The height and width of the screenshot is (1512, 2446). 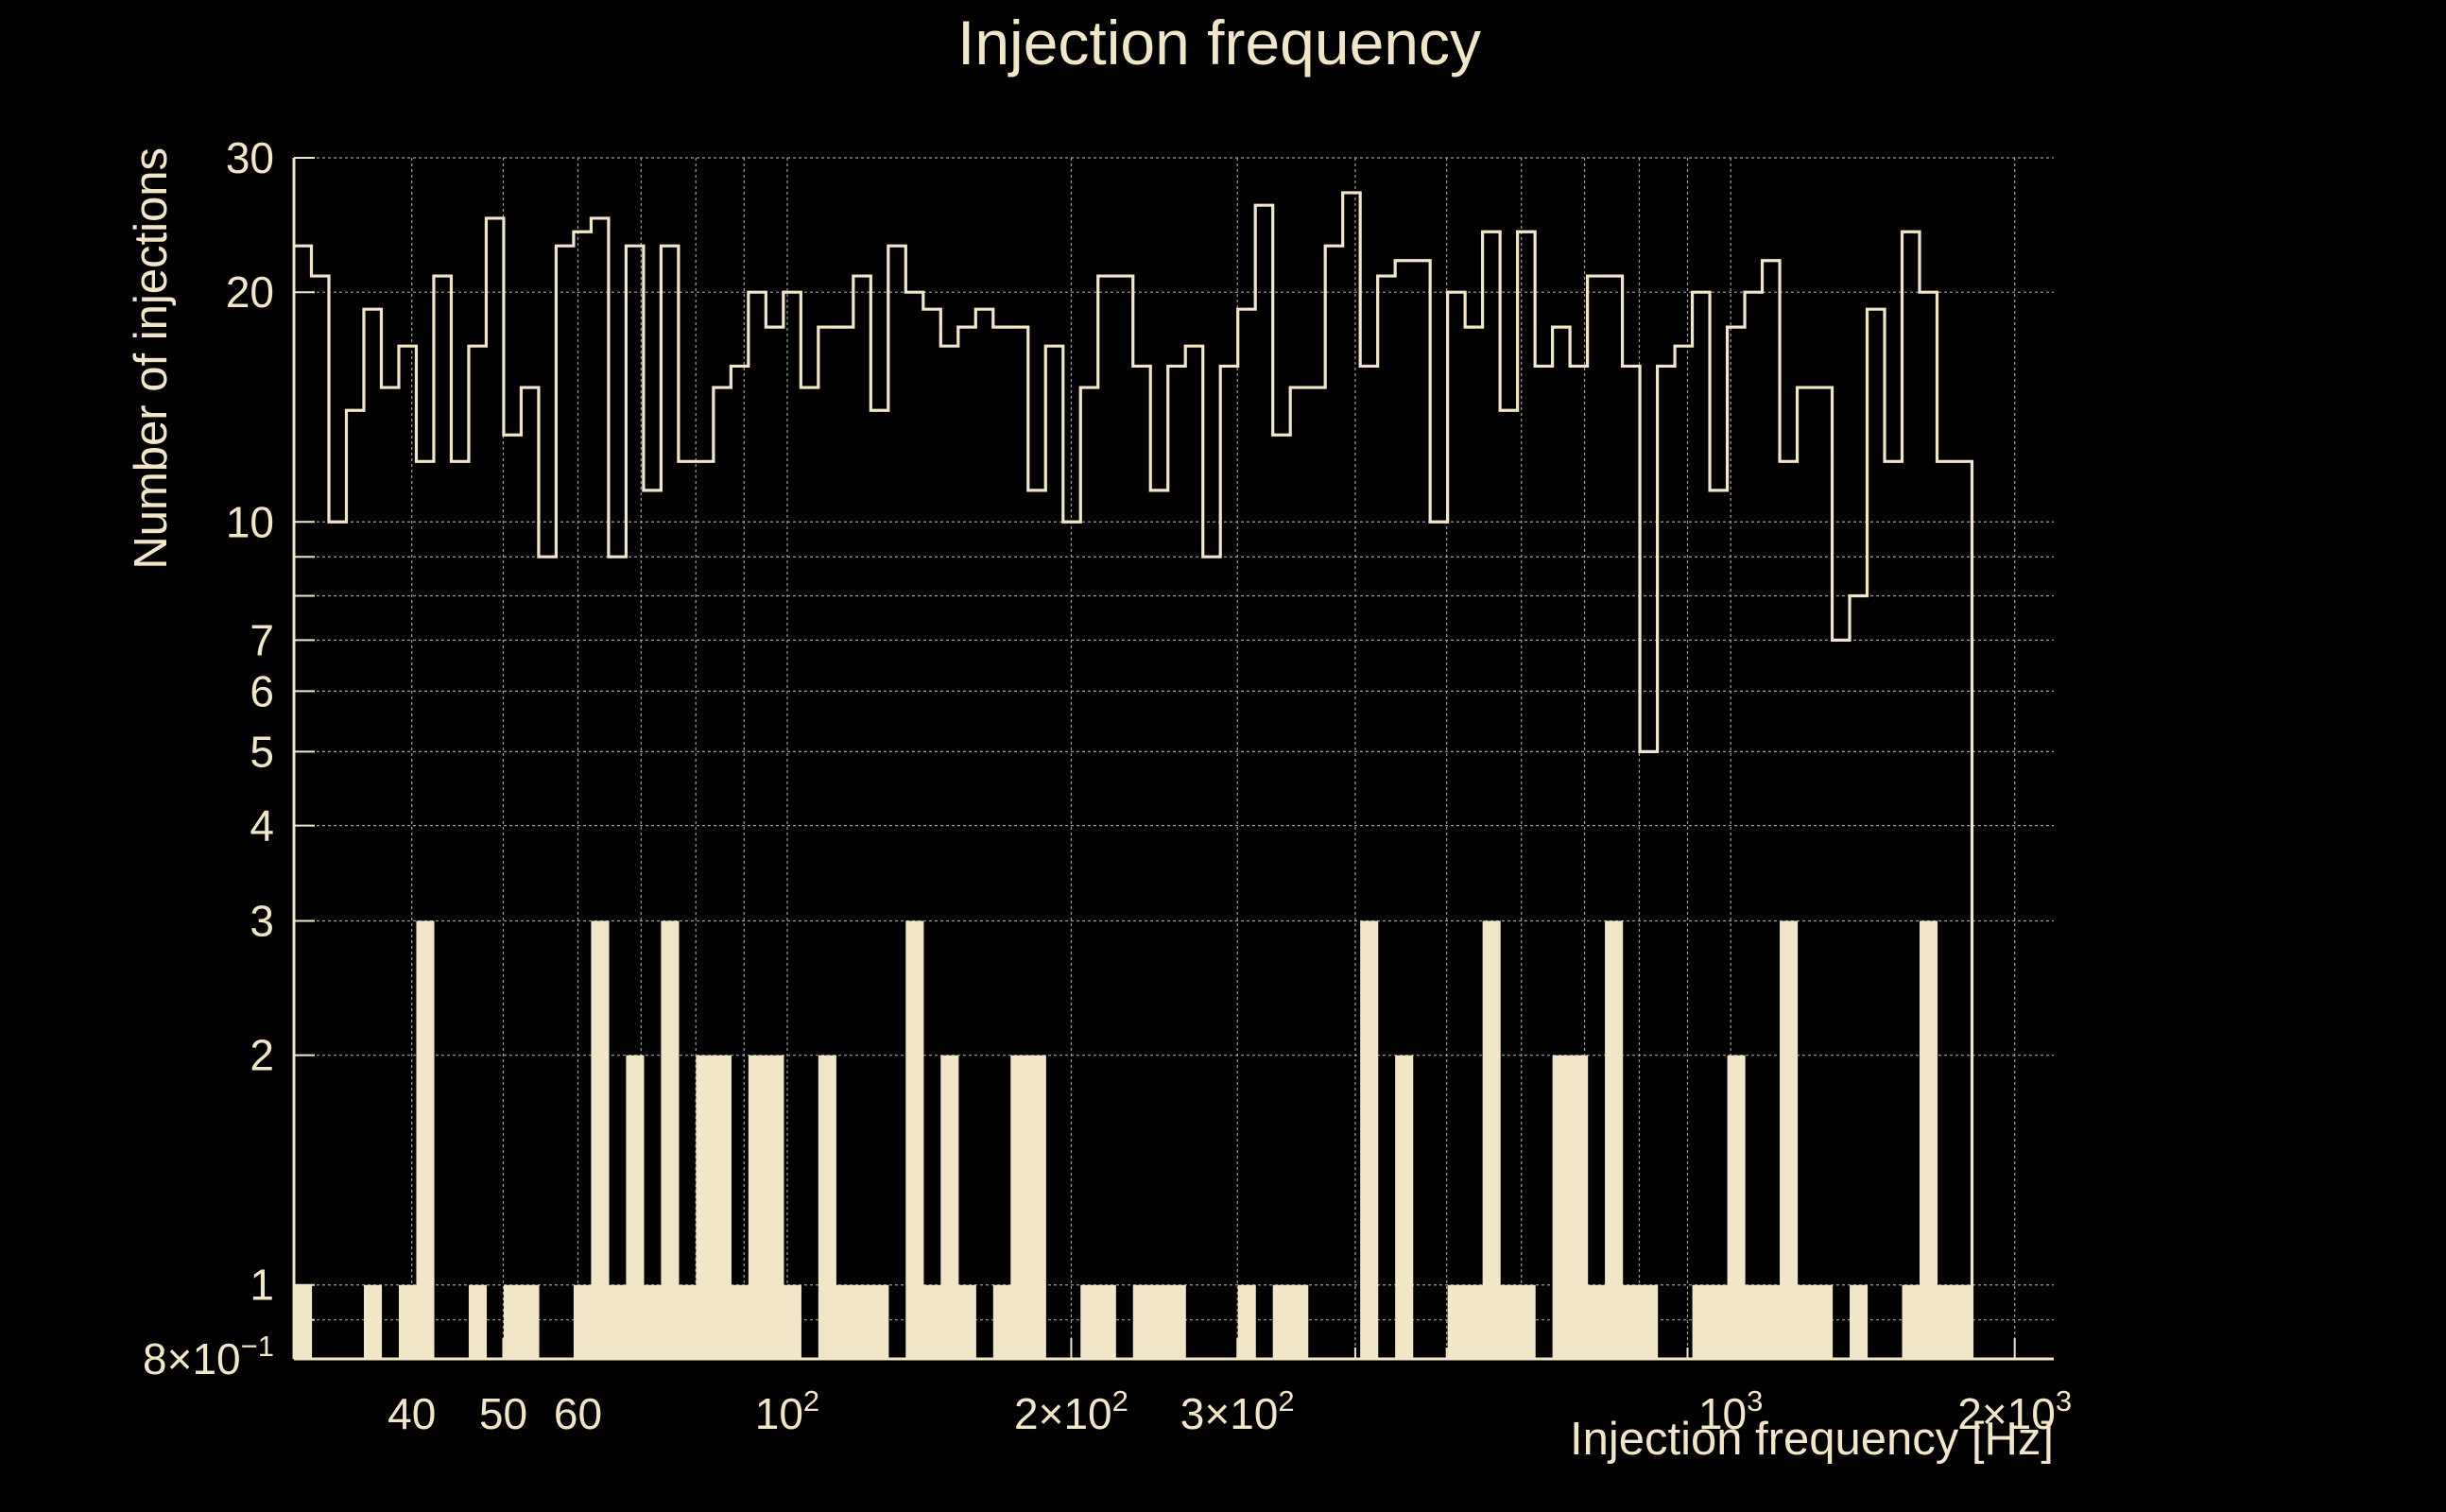 I want to click on x-tick-label: 60, so click(x=578, y=1413).